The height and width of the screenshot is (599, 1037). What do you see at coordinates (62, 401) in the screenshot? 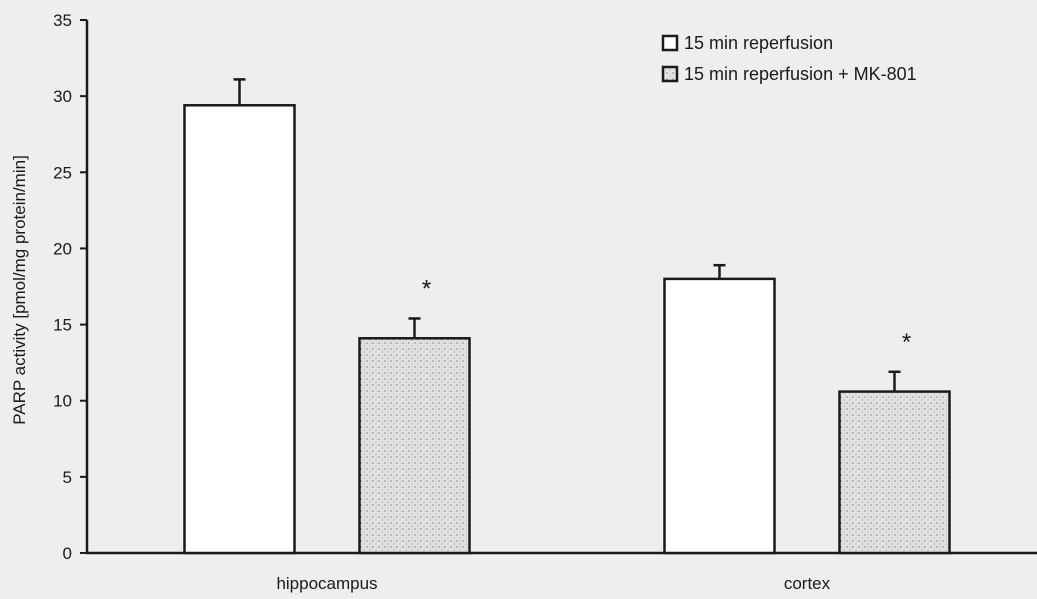
I see `y-tick-label: 10` at bounding box center [62, 401].